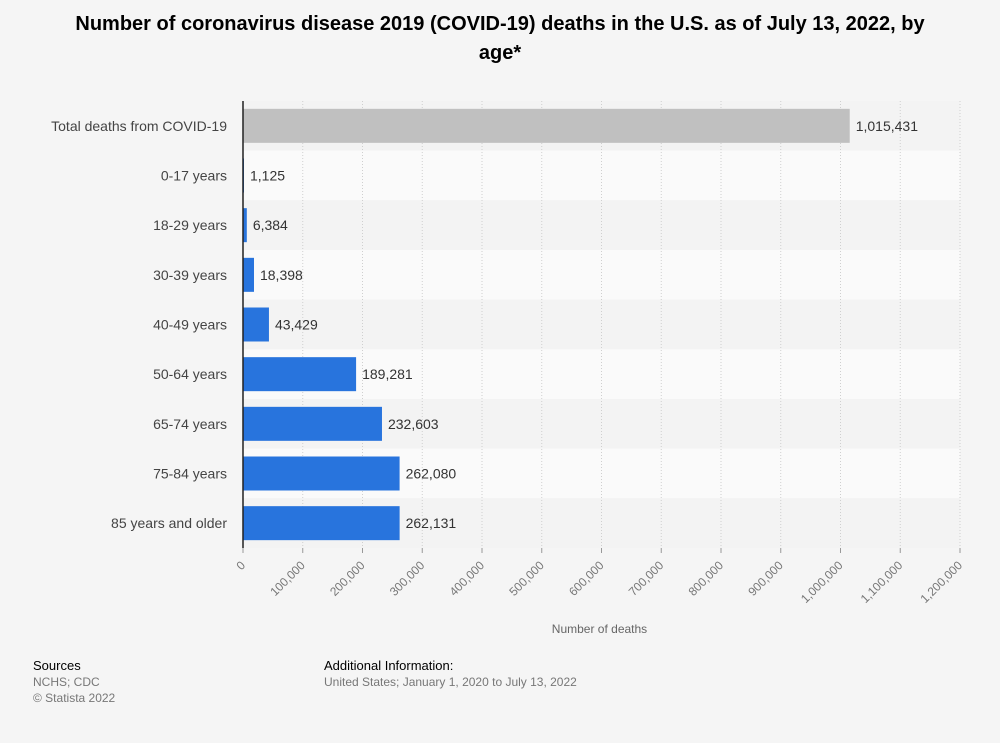  I want to click on category-label: 40-49 years, so click(190, 325).